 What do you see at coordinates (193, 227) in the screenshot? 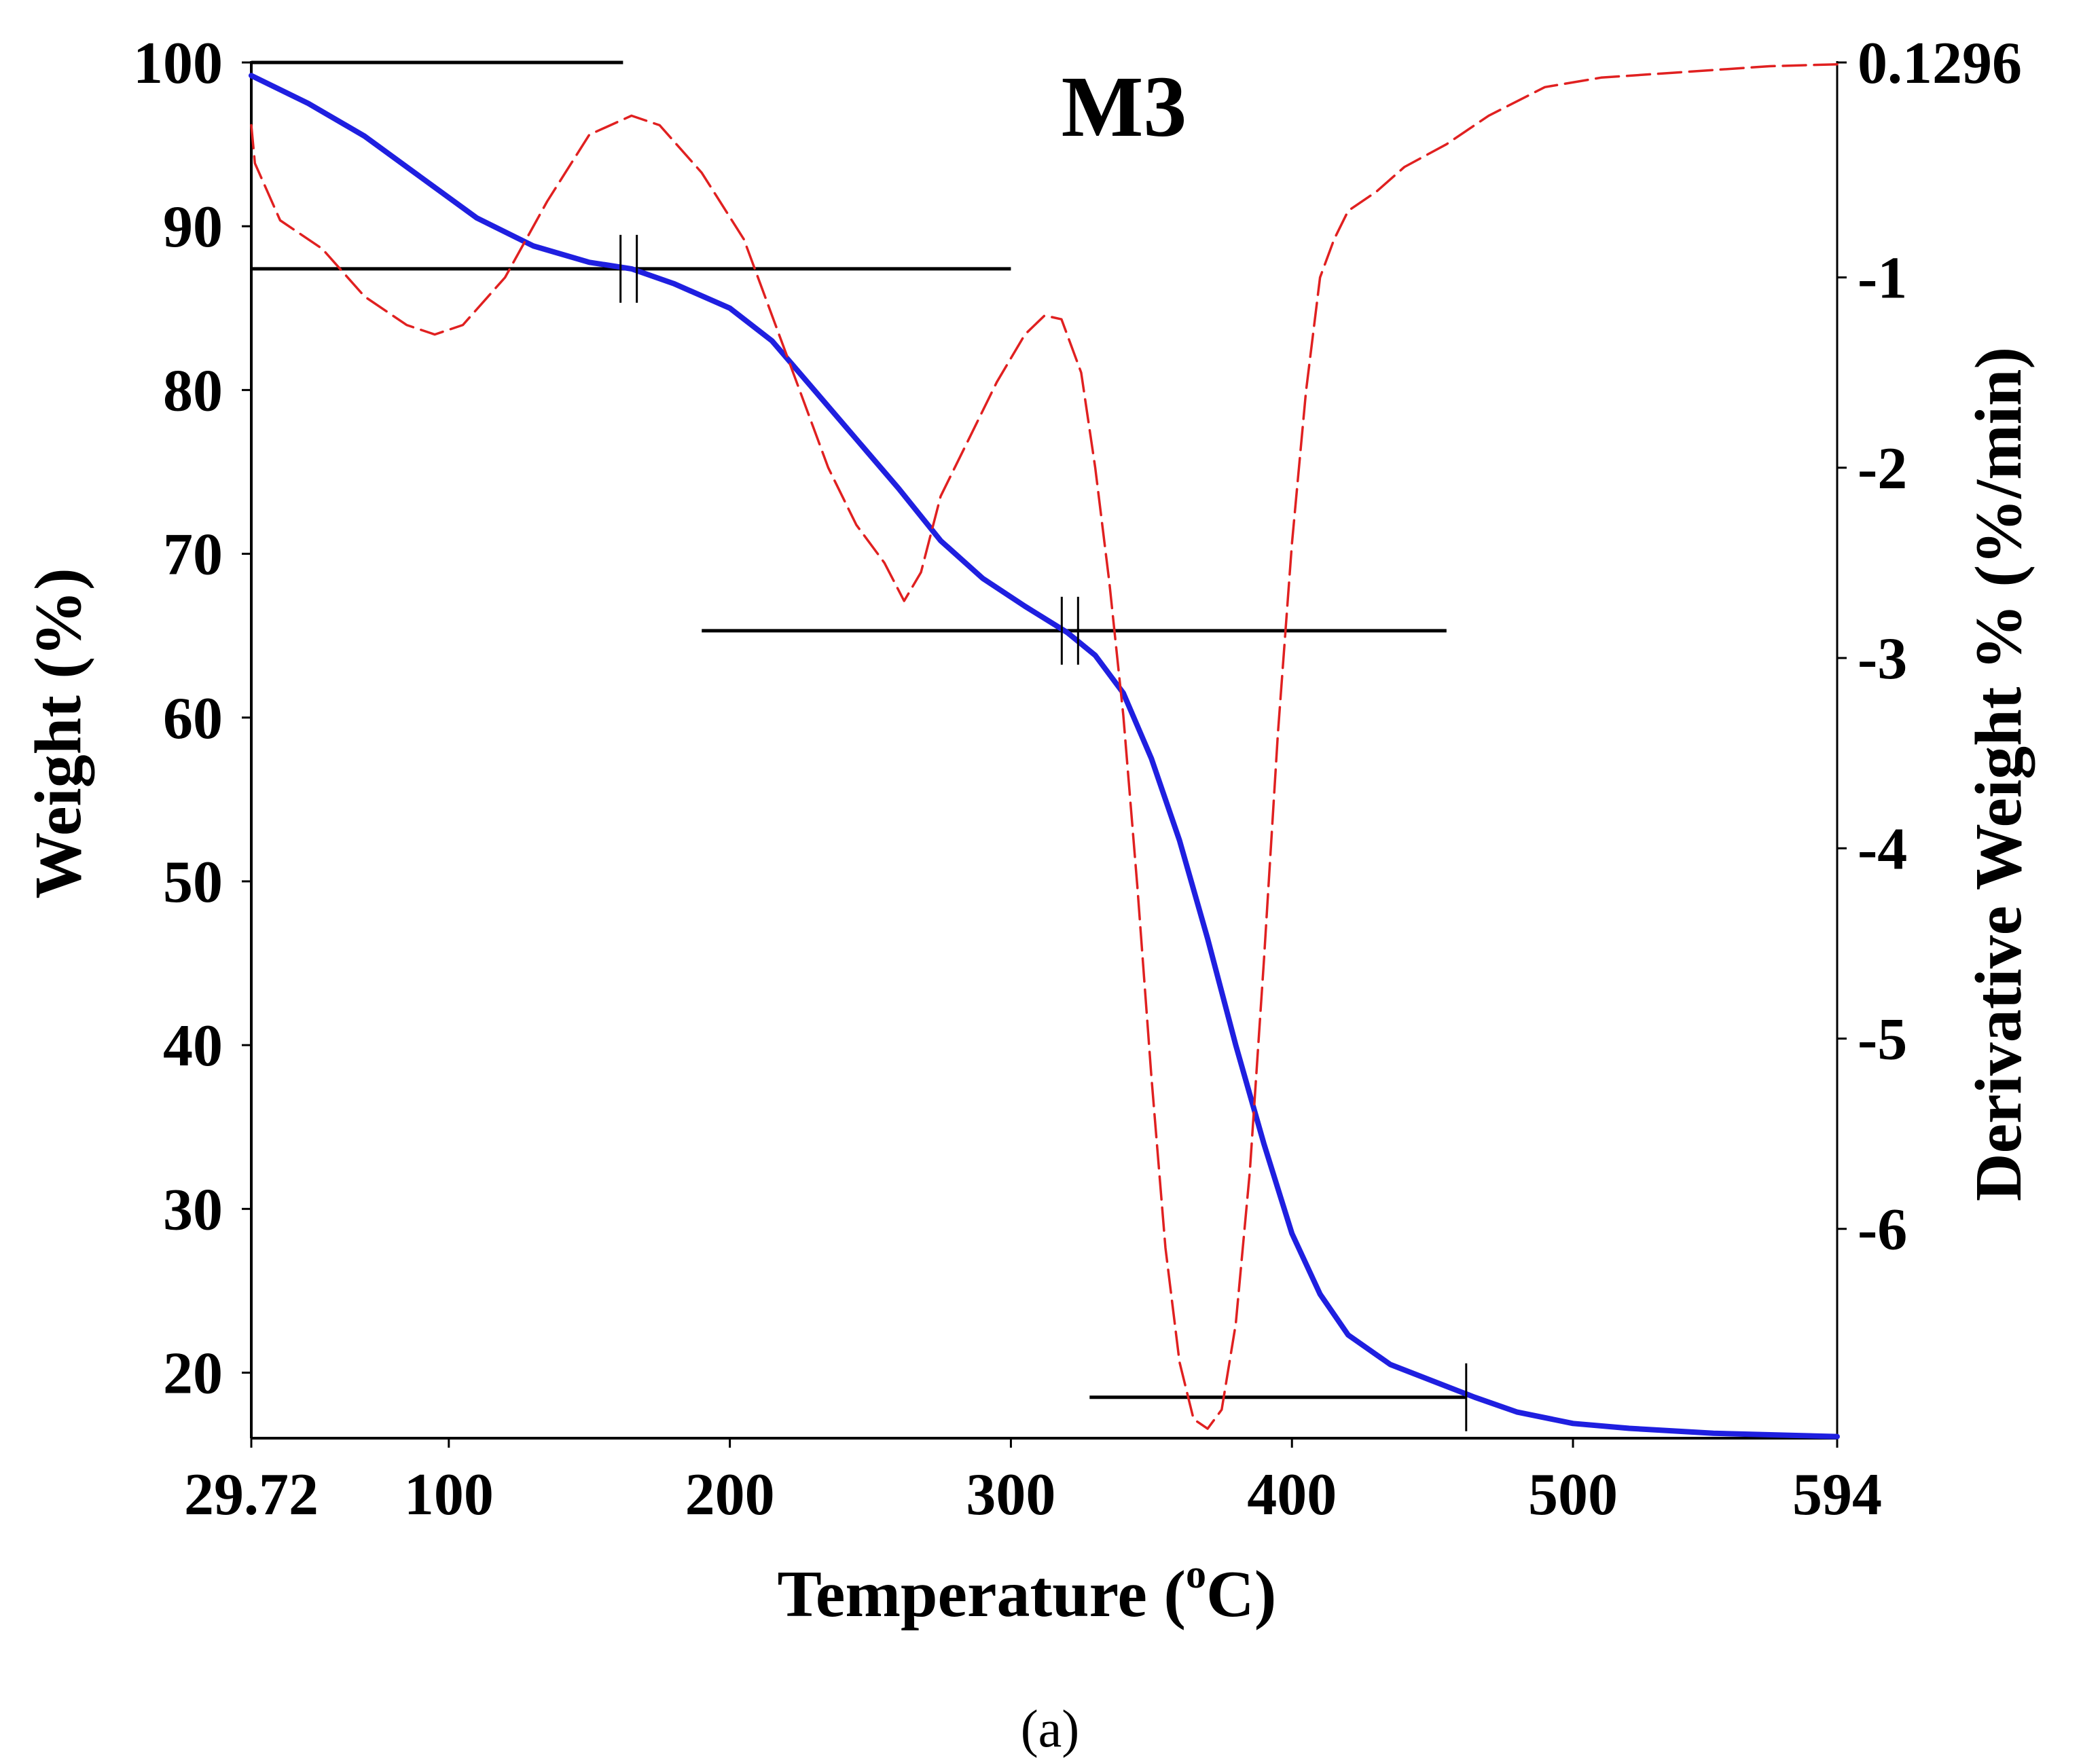
I see `y-left-tick-label: 90` at bounding box center [193, 227].